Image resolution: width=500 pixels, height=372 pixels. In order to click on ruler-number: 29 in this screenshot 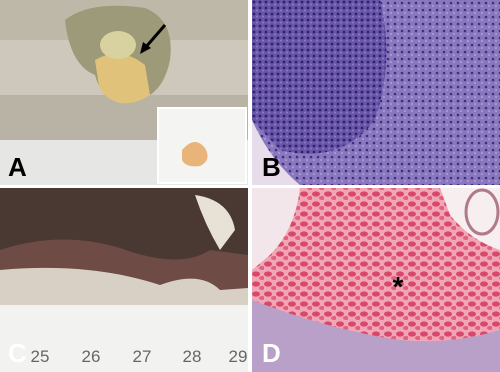, I will do `click(238, 356)`.